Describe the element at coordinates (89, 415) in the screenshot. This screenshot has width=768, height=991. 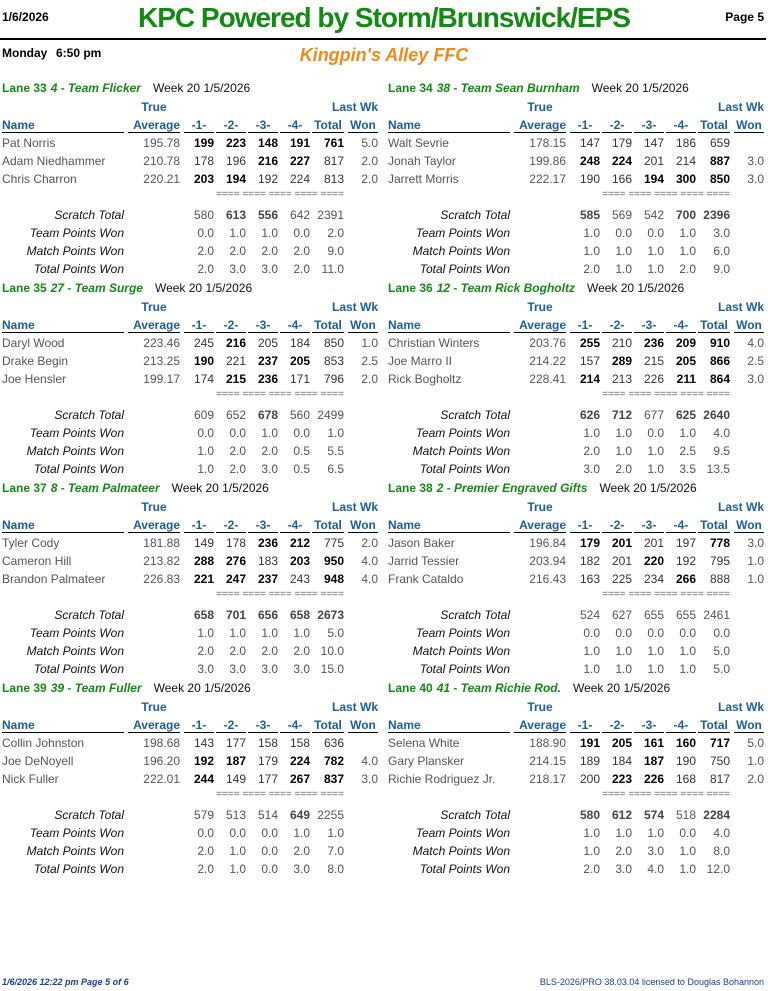
I see `row-label-scratch: Scratch Total` at that location.